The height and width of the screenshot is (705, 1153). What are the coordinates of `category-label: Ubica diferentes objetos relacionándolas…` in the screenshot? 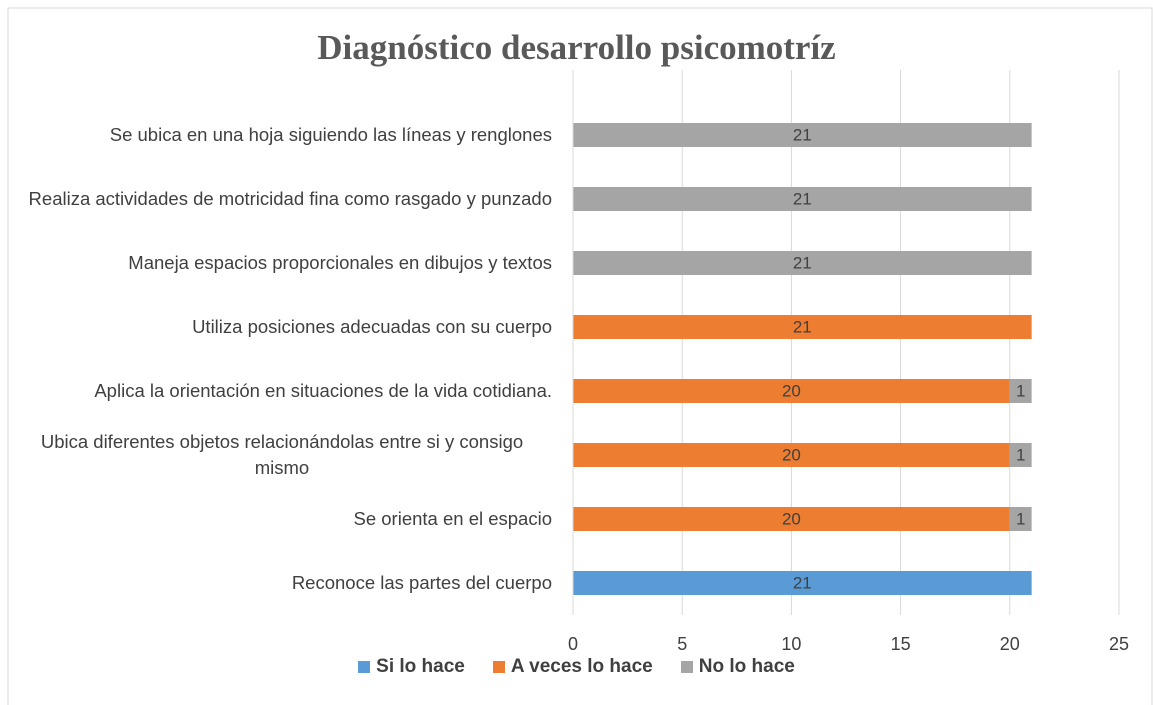 It's located at (276, 455).